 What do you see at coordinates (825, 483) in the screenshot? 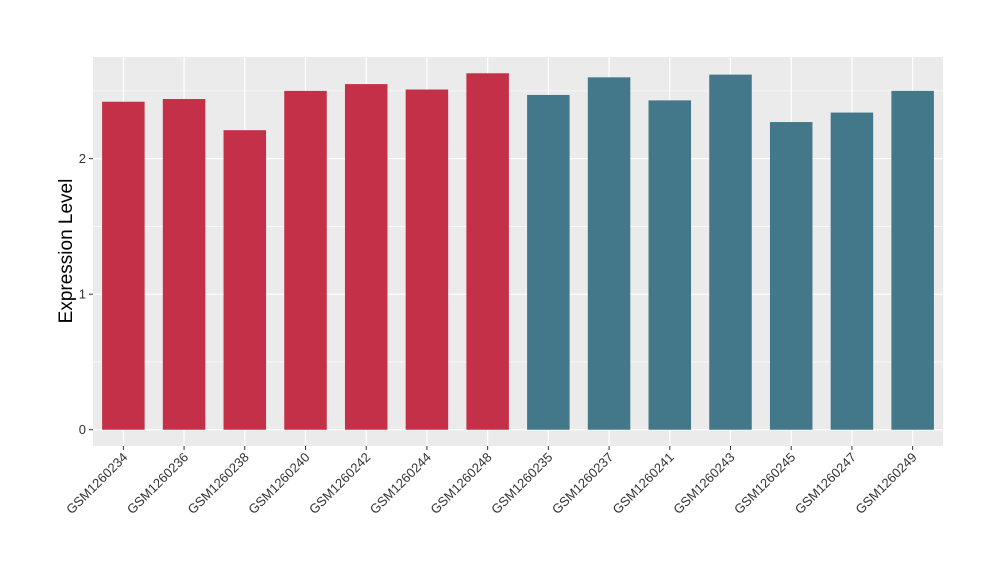
I see `x-tick-label: GSM1260247` at bounding box center [825, 483].